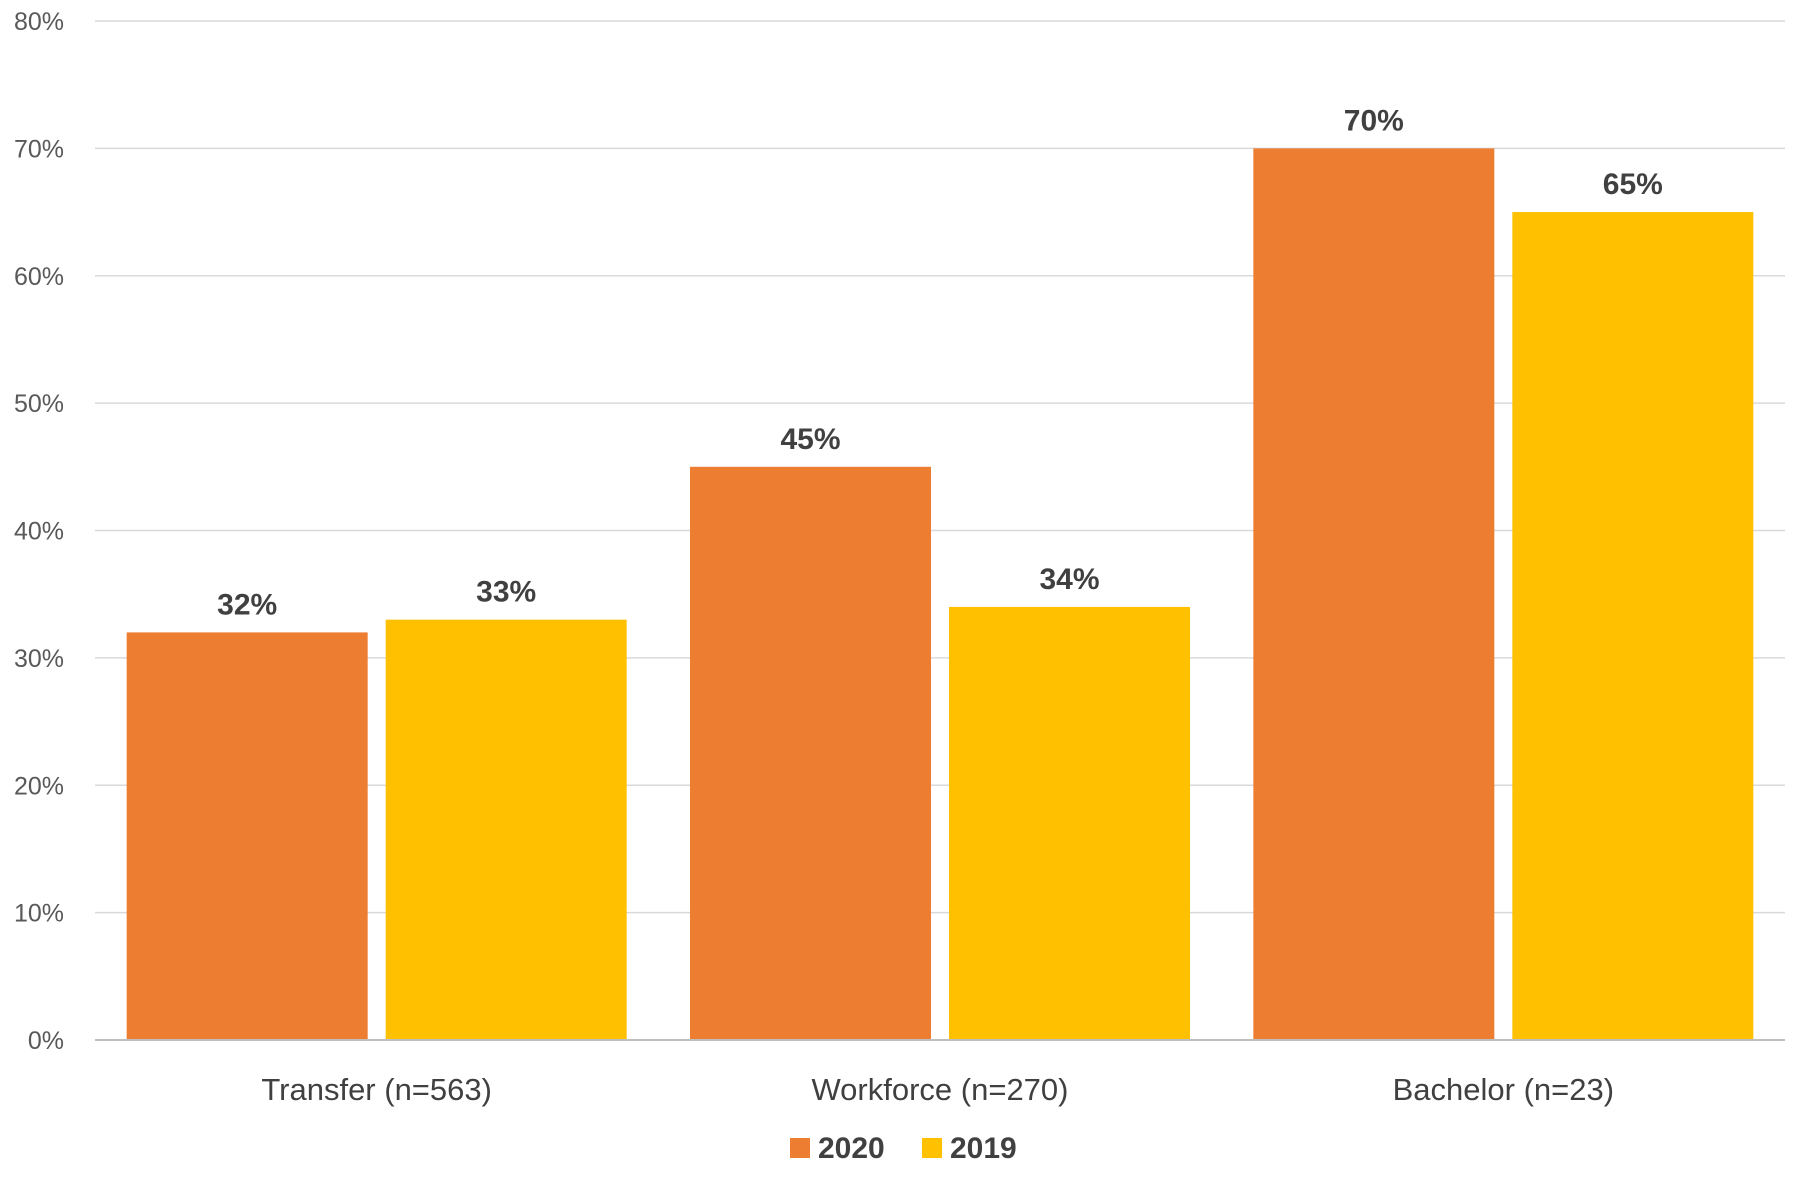 The image size is (1795, 1177). What do you see at coordinates (247, 604) in the screenshot?
I see `data-label: 32%` at bounding box center [247, 604].